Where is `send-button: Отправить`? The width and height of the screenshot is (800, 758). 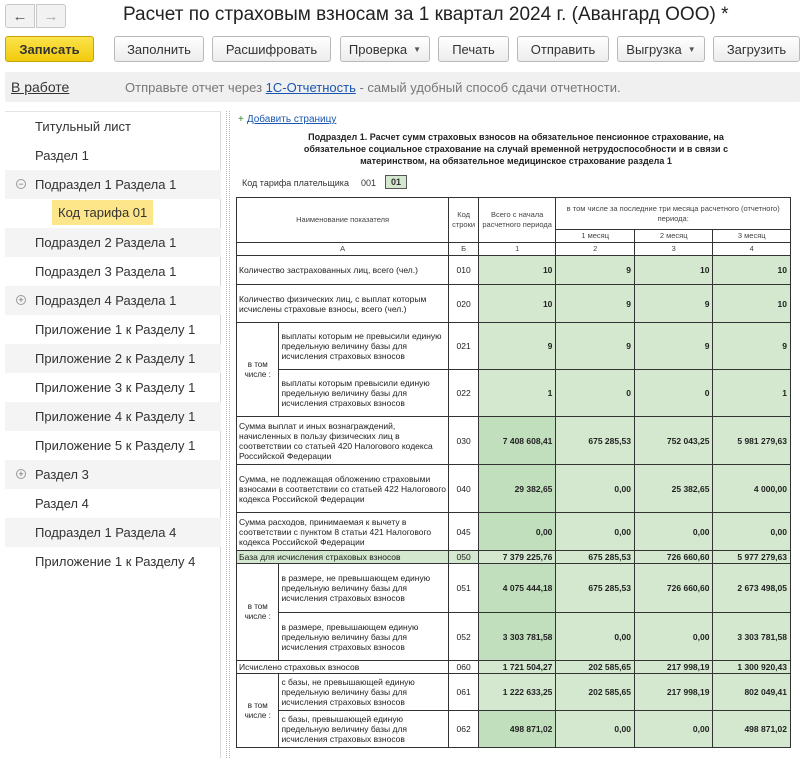 send-button: Отправить is located at coordinates (563, 49).